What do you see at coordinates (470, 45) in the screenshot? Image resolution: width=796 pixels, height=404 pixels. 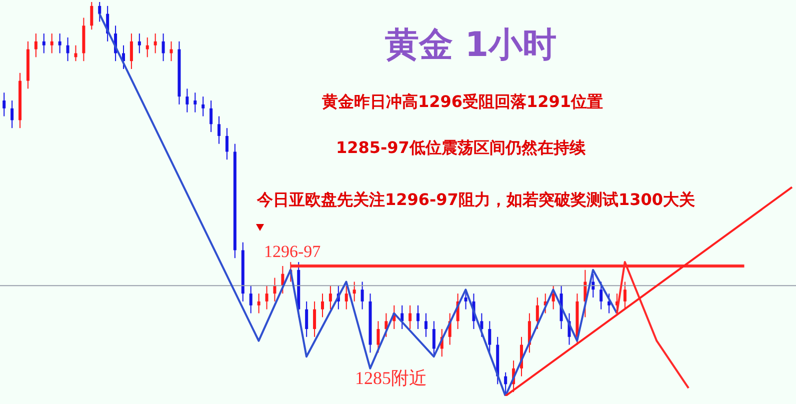 I see `text: 黄金 1小时` at bounding box center [470, 45].